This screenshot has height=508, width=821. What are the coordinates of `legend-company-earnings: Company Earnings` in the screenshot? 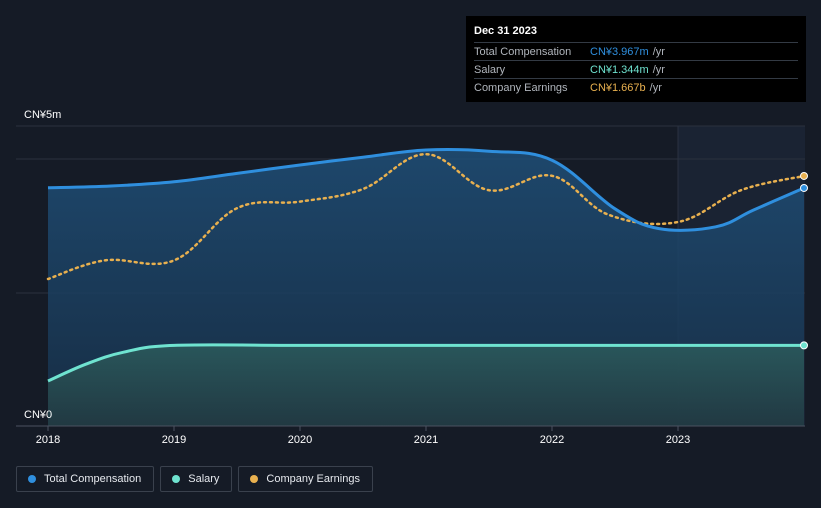 It's located at (305, 479).